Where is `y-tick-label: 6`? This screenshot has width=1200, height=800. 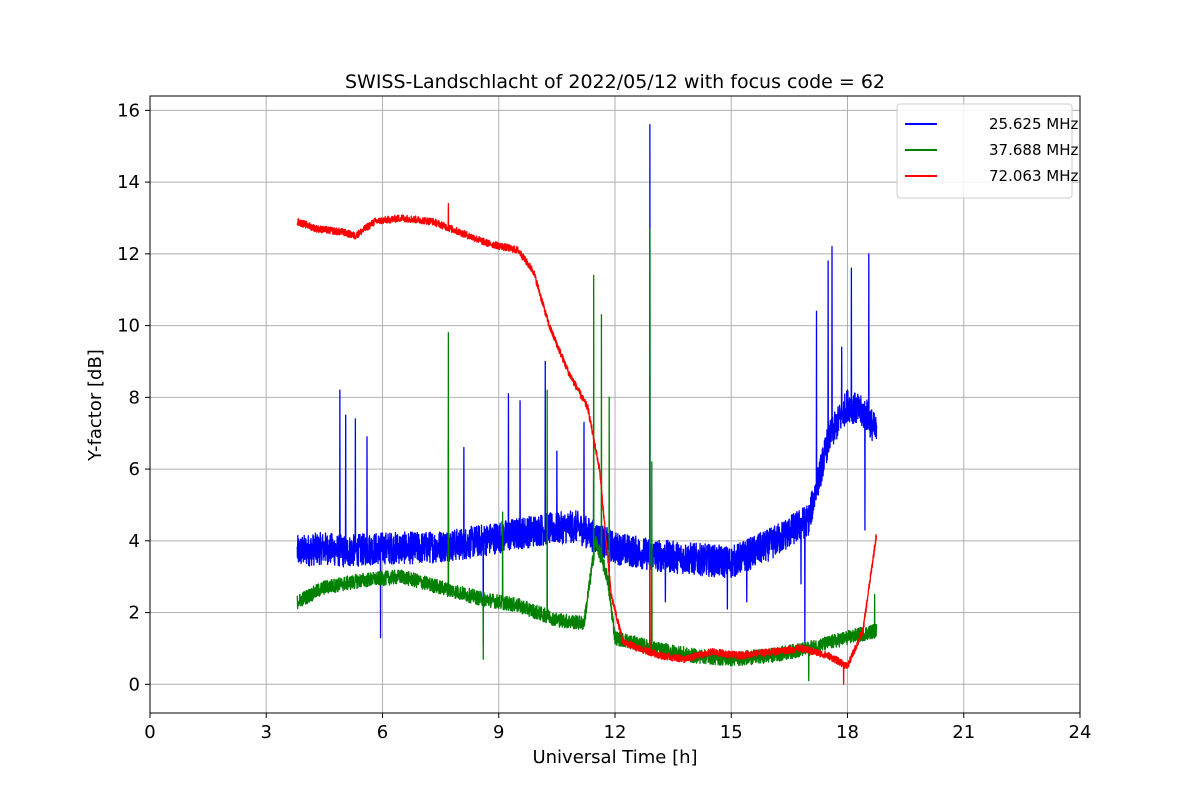 y-tick-label: 6 is located at coordinates (134, 469).